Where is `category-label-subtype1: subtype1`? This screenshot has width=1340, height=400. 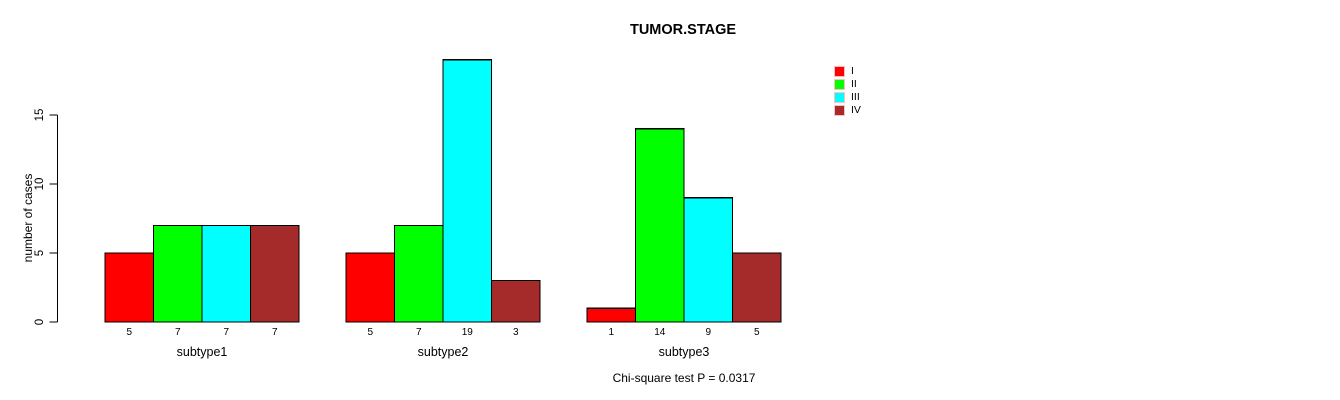 category-label-subtype1: subtype1 is located at coordinates (202, 352).